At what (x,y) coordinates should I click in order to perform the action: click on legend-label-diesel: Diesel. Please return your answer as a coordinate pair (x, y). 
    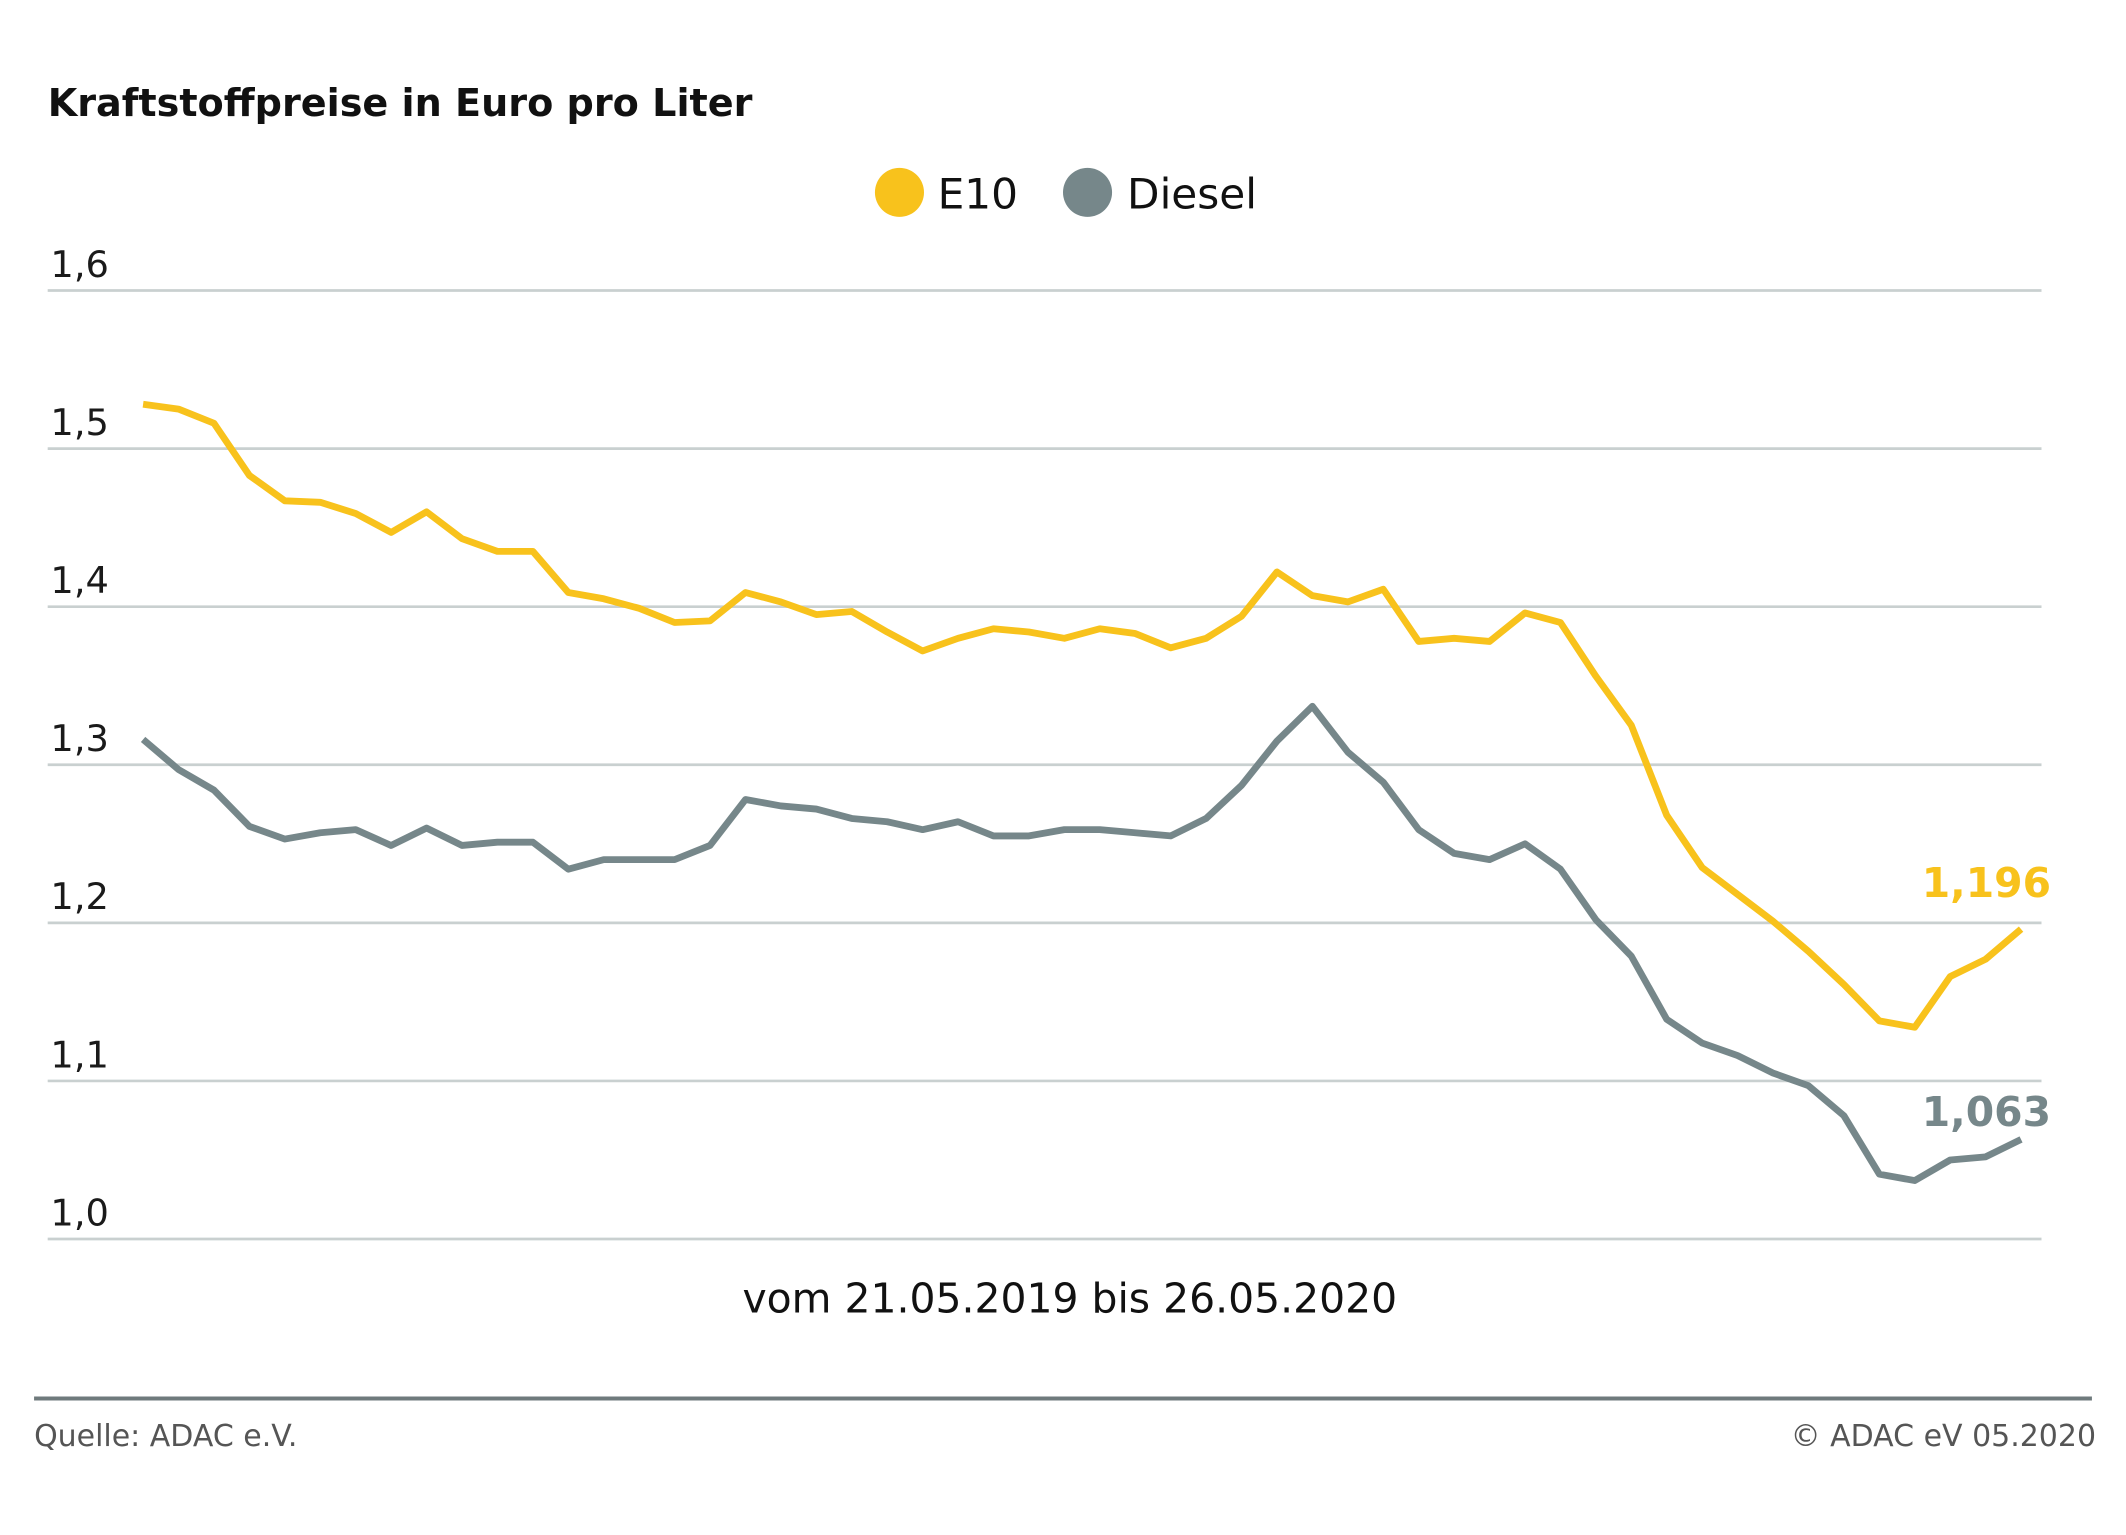
    Looking at the image, I should click on (1192, 194).